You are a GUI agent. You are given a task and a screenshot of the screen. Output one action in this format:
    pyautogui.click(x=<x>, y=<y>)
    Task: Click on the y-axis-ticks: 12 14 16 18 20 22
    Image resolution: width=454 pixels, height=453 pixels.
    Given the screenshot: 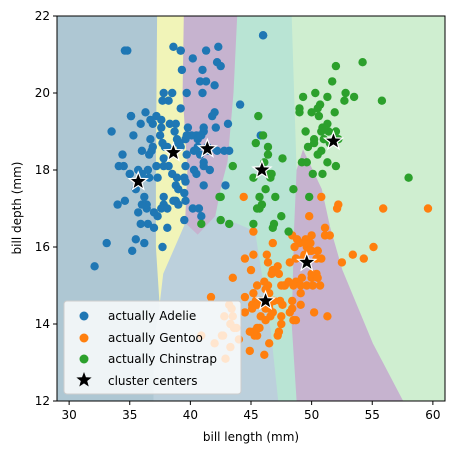 What is the action you would take?
    pyautogui.click(x=46, y=208)
    